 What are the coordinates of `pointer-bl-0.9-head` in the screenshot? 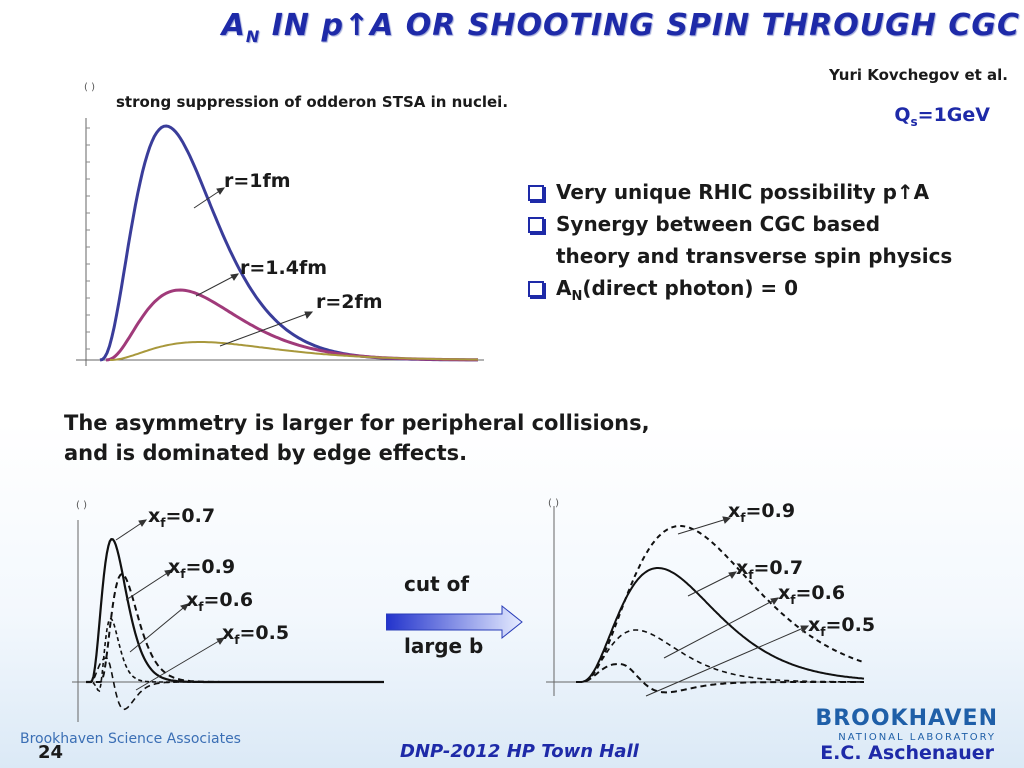 It's located at (169, 573).